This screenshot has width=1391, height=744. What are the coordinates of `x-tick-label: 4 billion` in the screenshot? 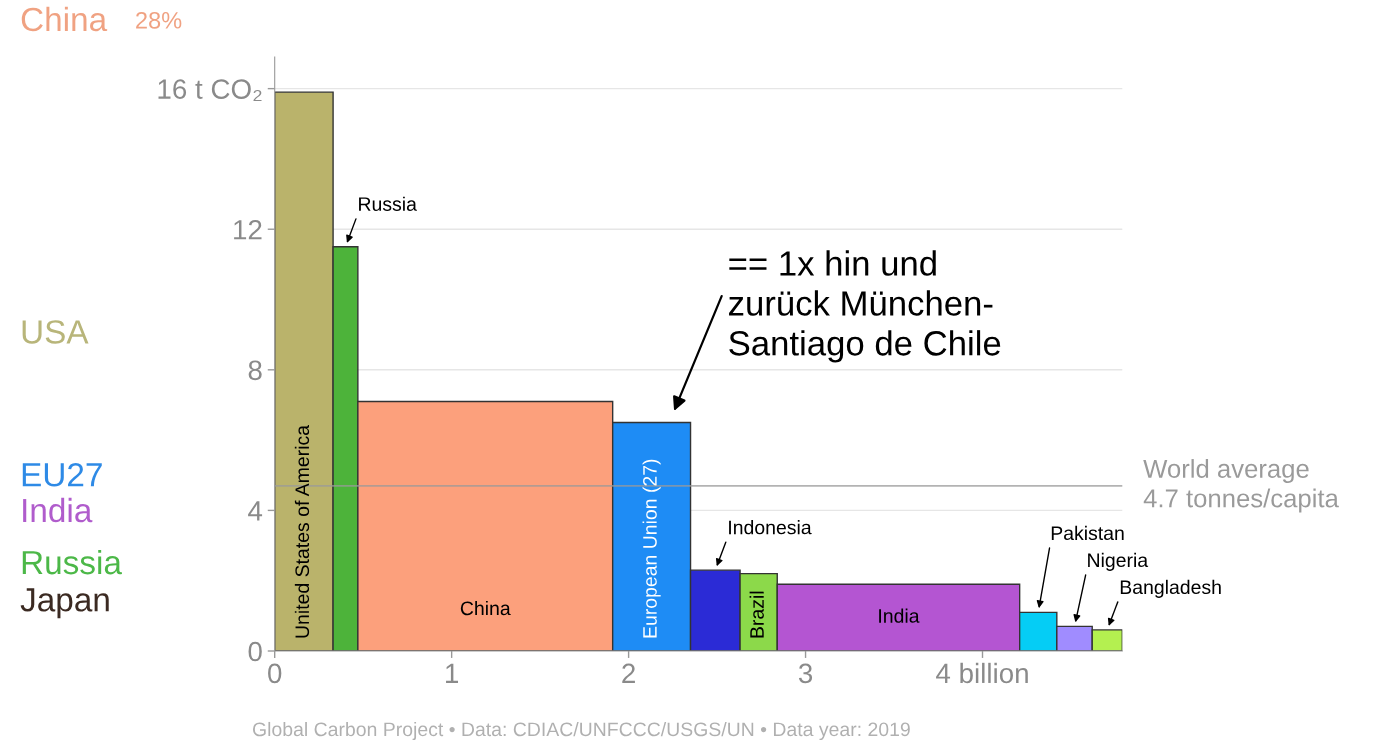 It's located at (982, 673).